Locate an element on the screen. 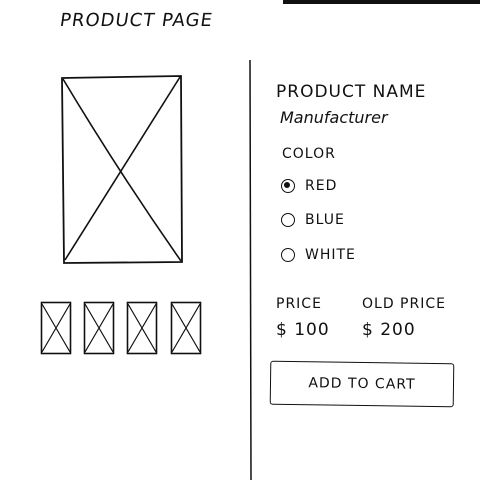 This screenshot has width=480, height=480. color-option-label: BLUE is located at coordinates (325, 220).